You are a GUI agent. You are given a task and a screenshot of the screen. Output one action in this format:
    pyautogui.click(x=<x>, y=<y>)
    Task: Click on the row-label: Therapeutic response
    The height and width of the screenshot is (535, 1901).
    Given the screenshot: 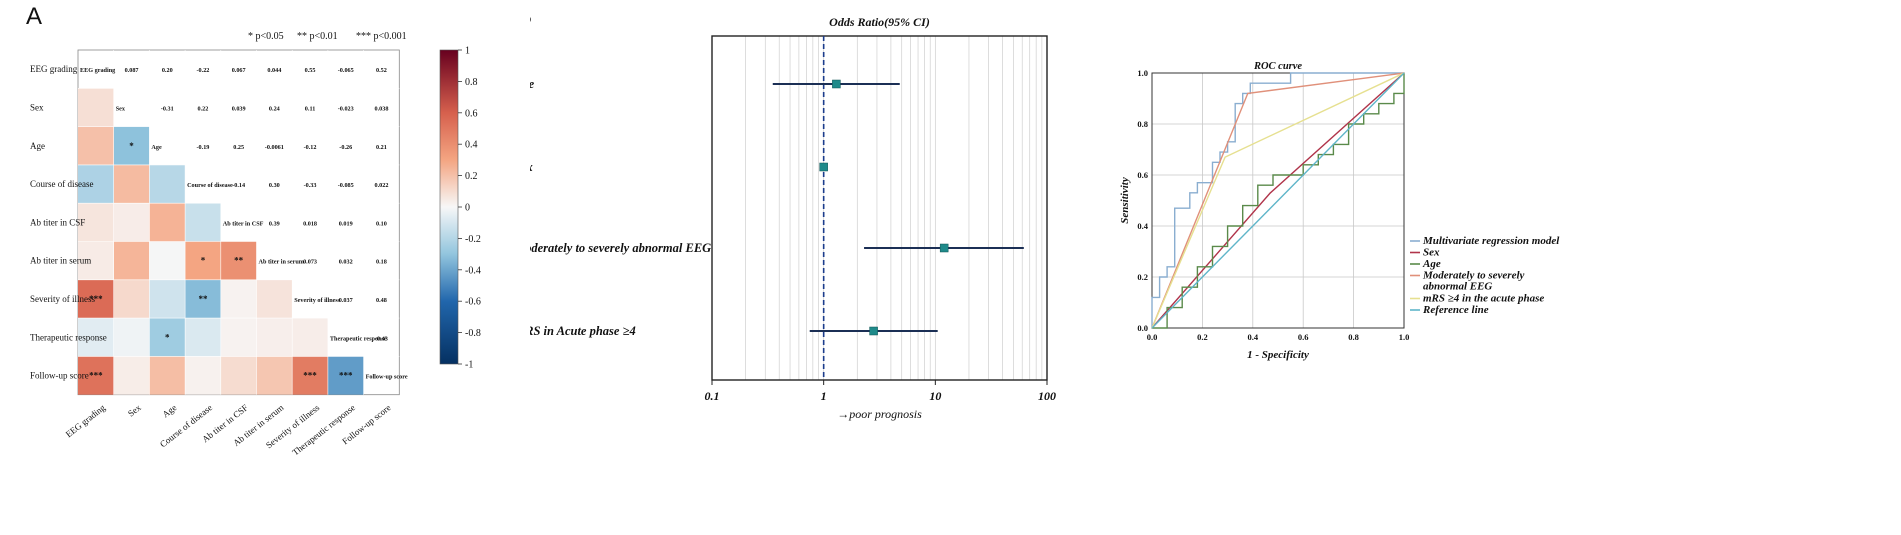 What is the action you would take?
    pyautogui.click(x=68, y=337)
    